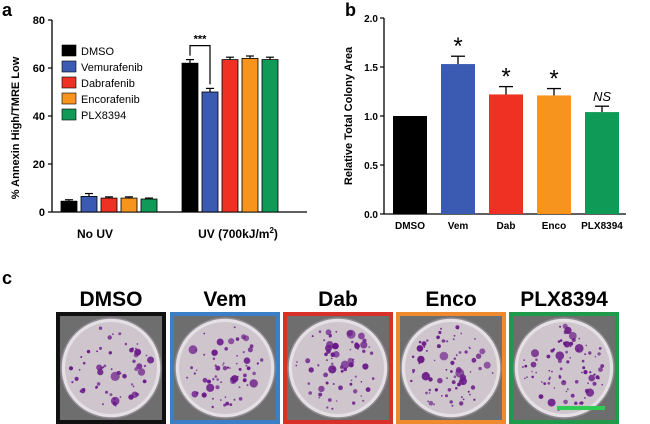  I want to click on chart-b-bar-dmso, so click(410, 165).